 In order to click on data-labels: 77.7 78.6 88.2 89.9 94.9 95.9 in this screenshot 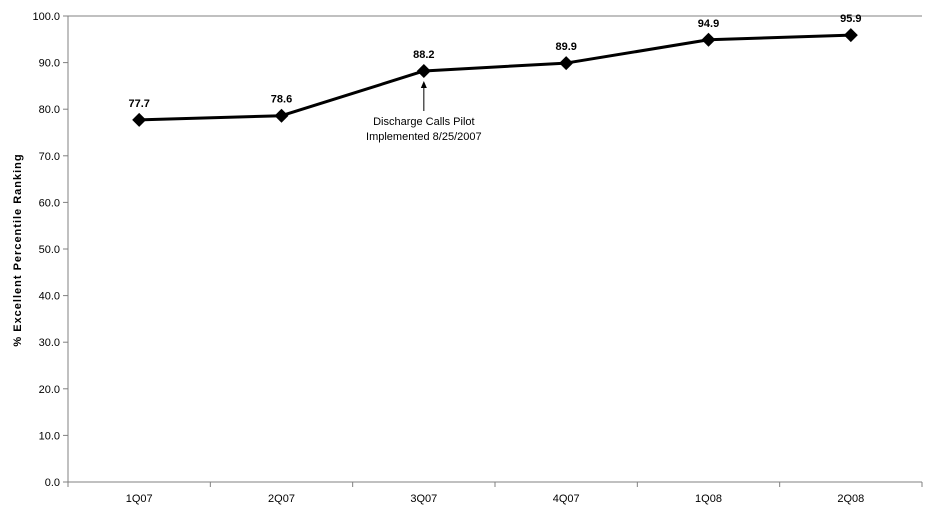, I will do `click(494, 61)`.